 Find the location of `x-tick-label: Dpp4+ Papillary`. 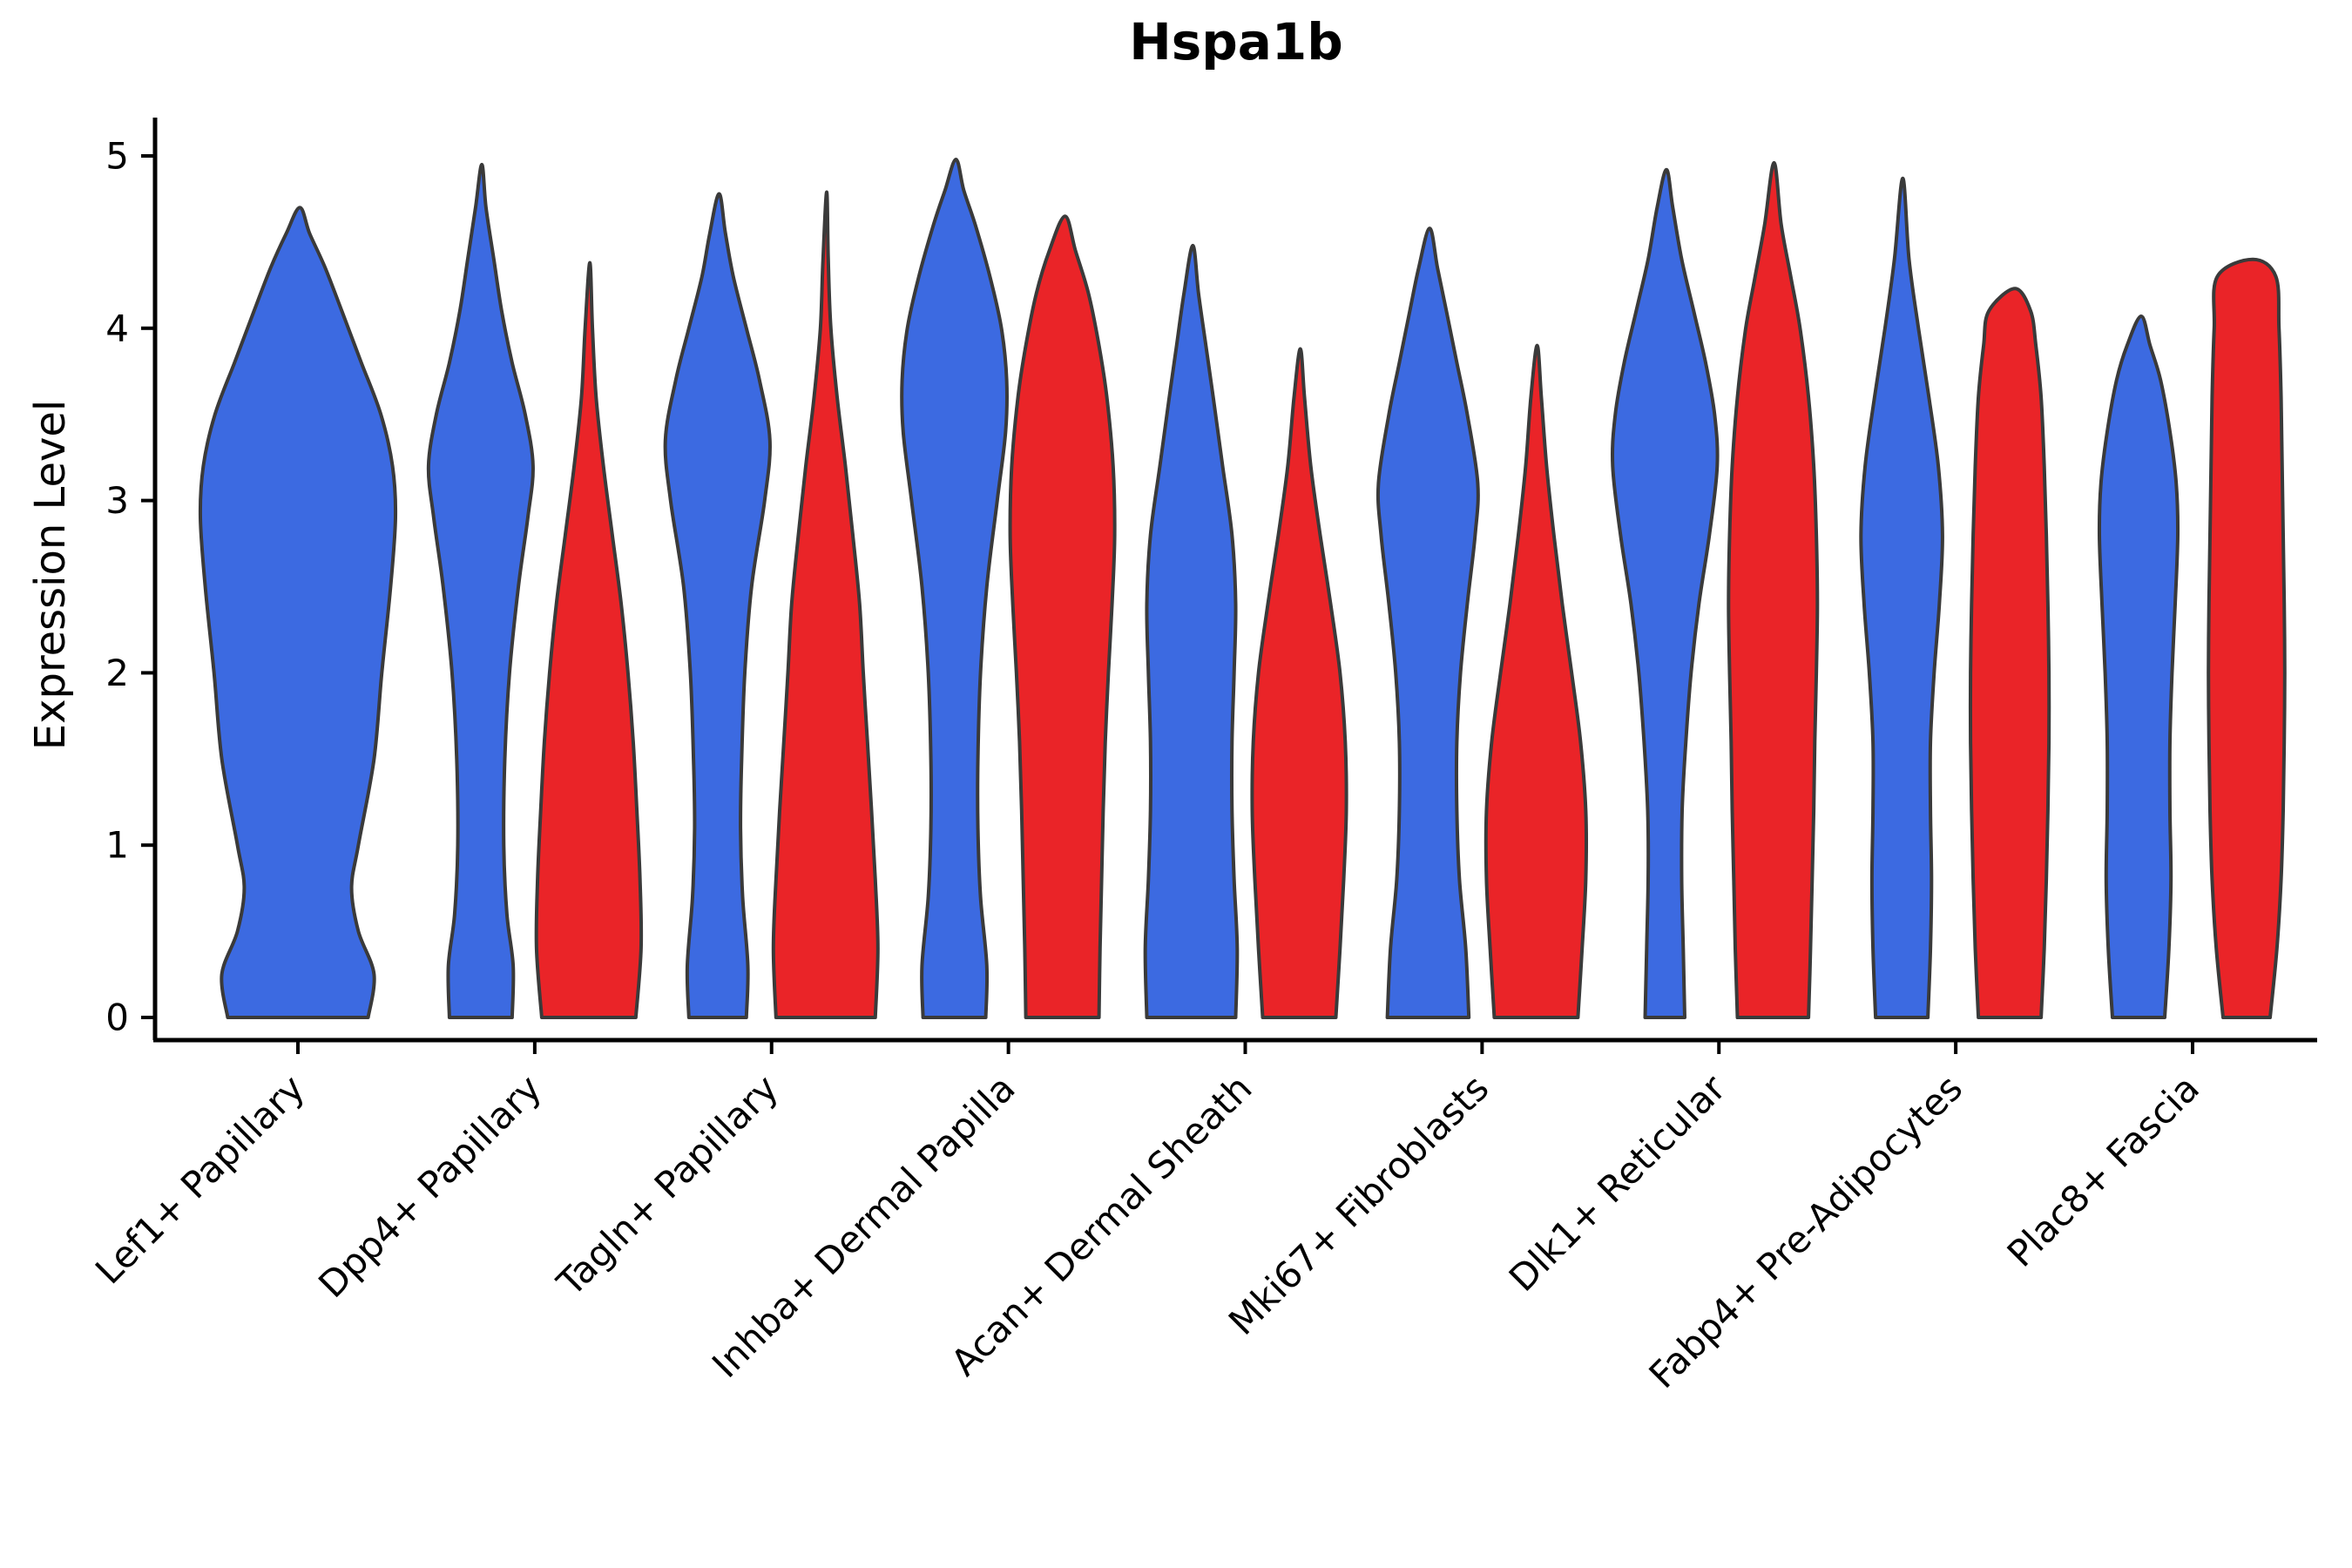

x-tick-label: Dpp4+ Papillary is located at coordinates (430, 1186).